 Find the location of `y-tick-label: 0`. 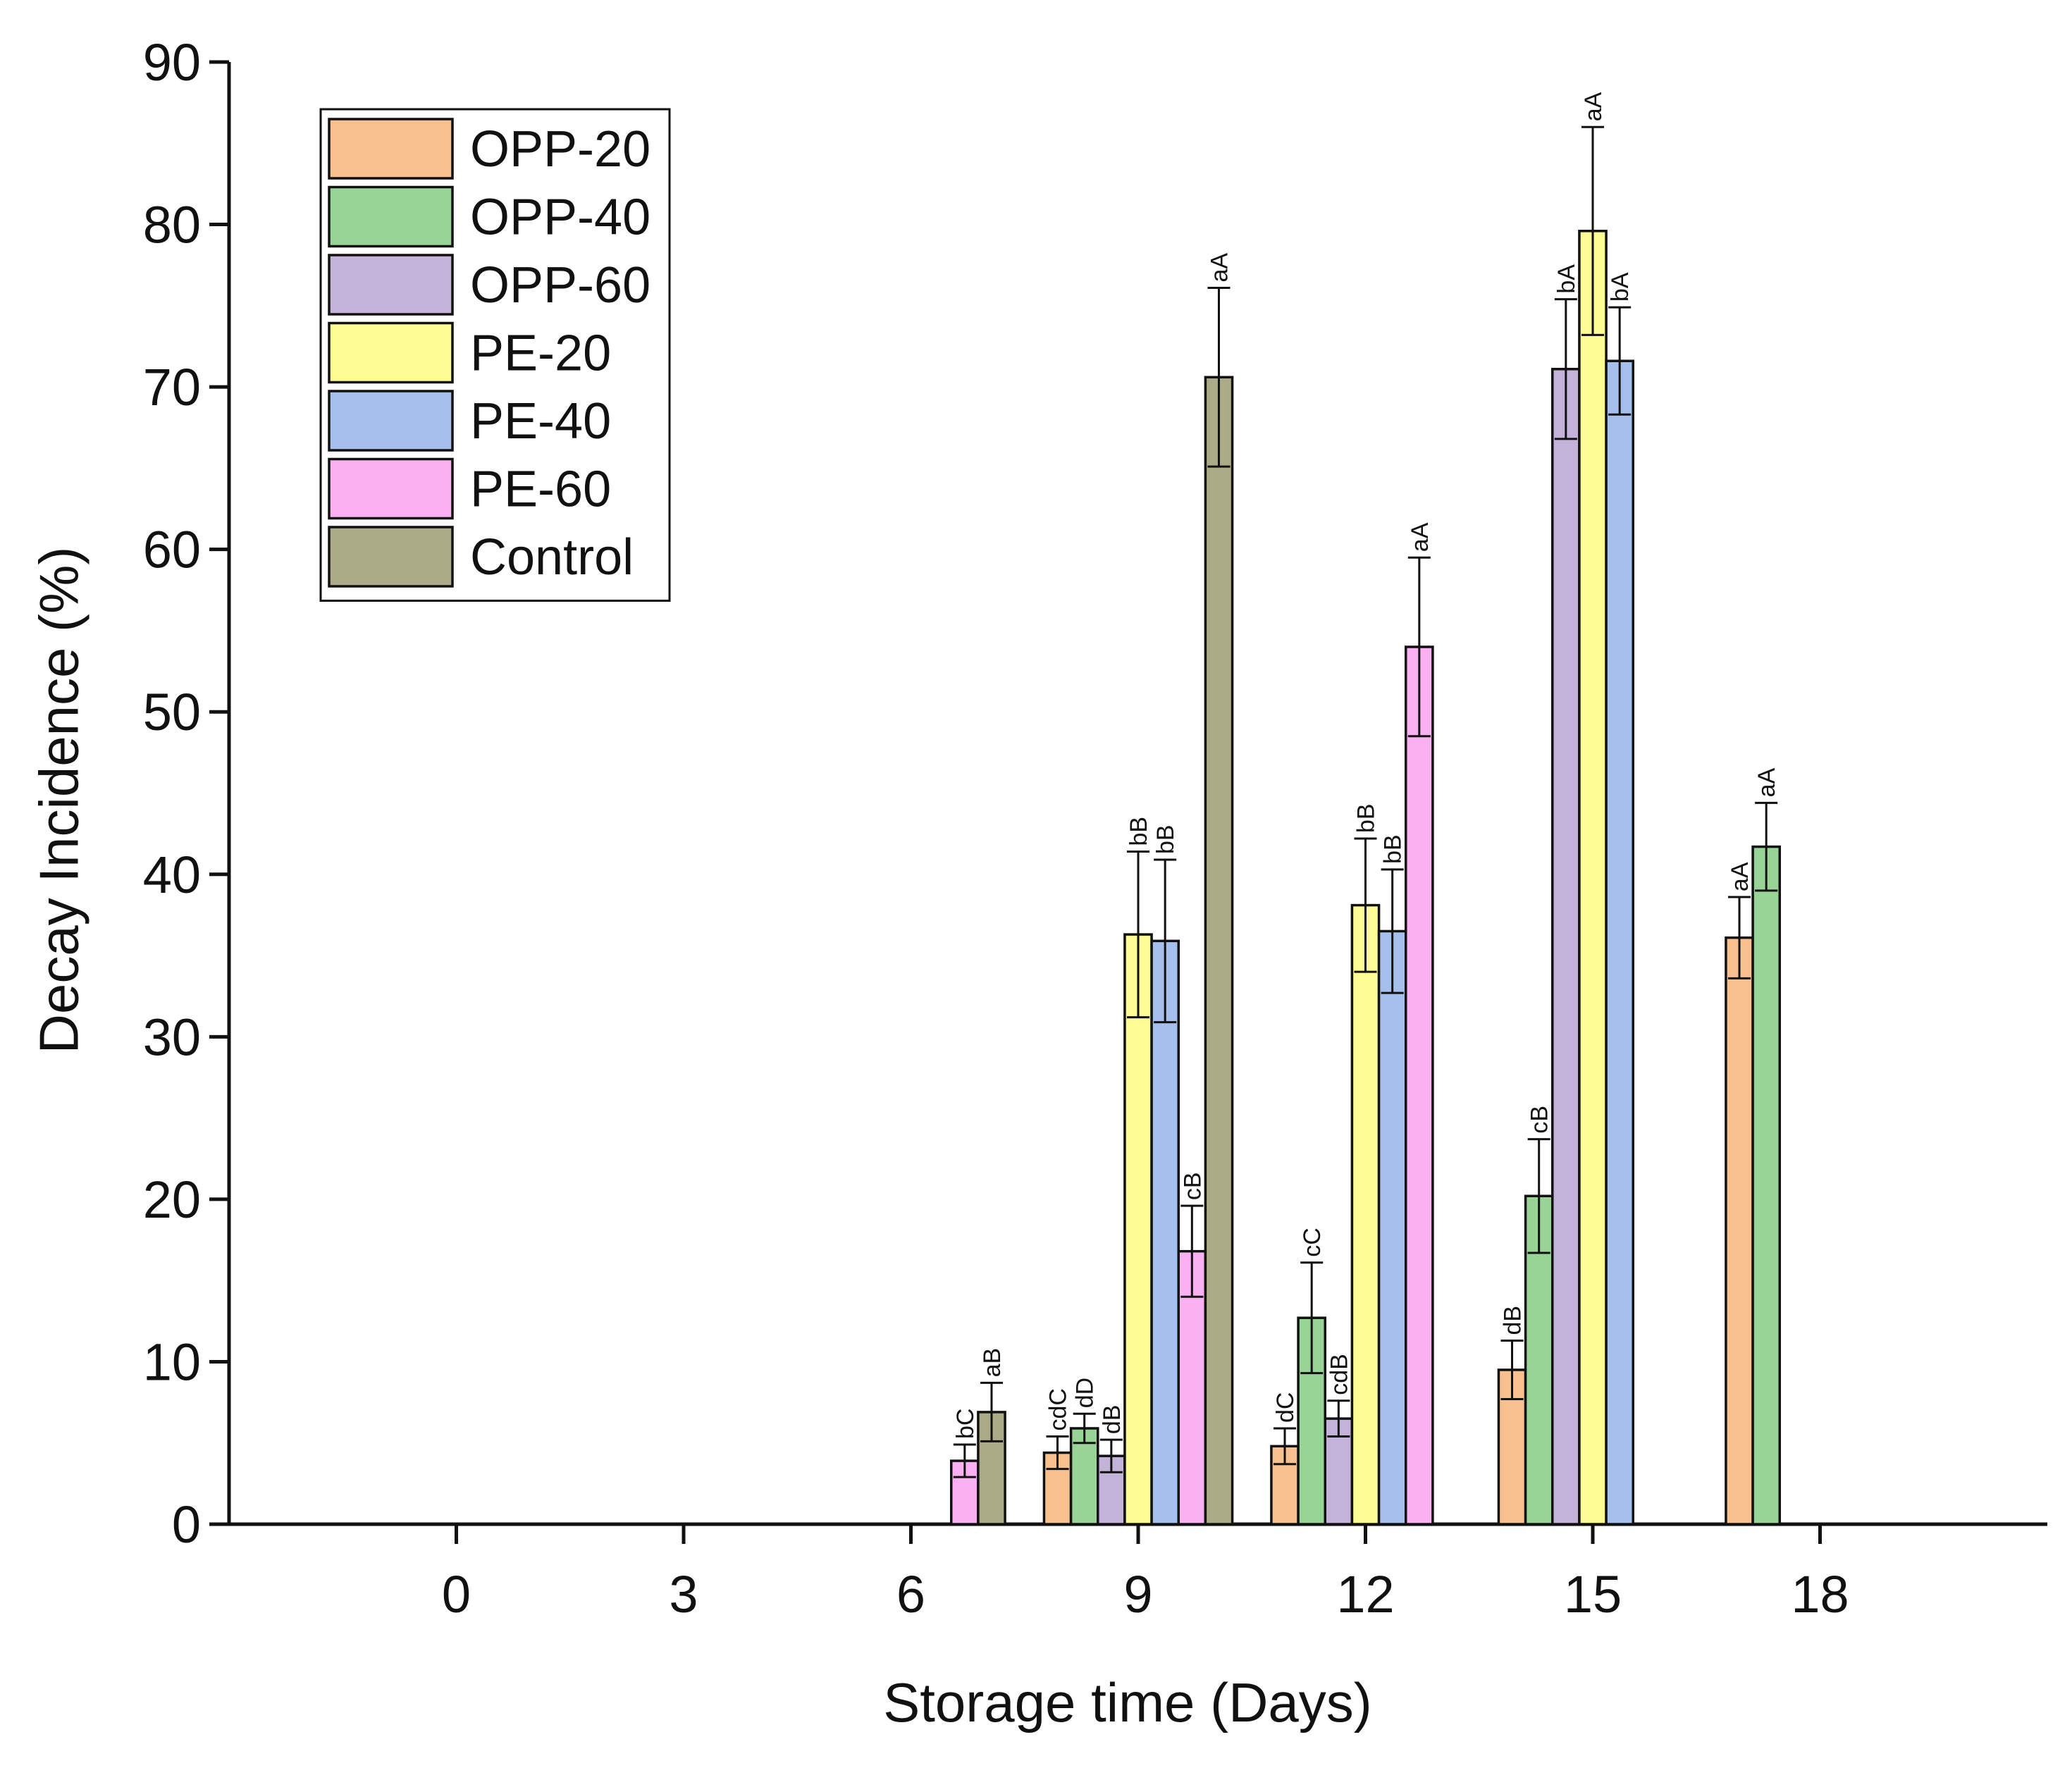

y-tick-label: 0 is located at coordinates (187, 1524).